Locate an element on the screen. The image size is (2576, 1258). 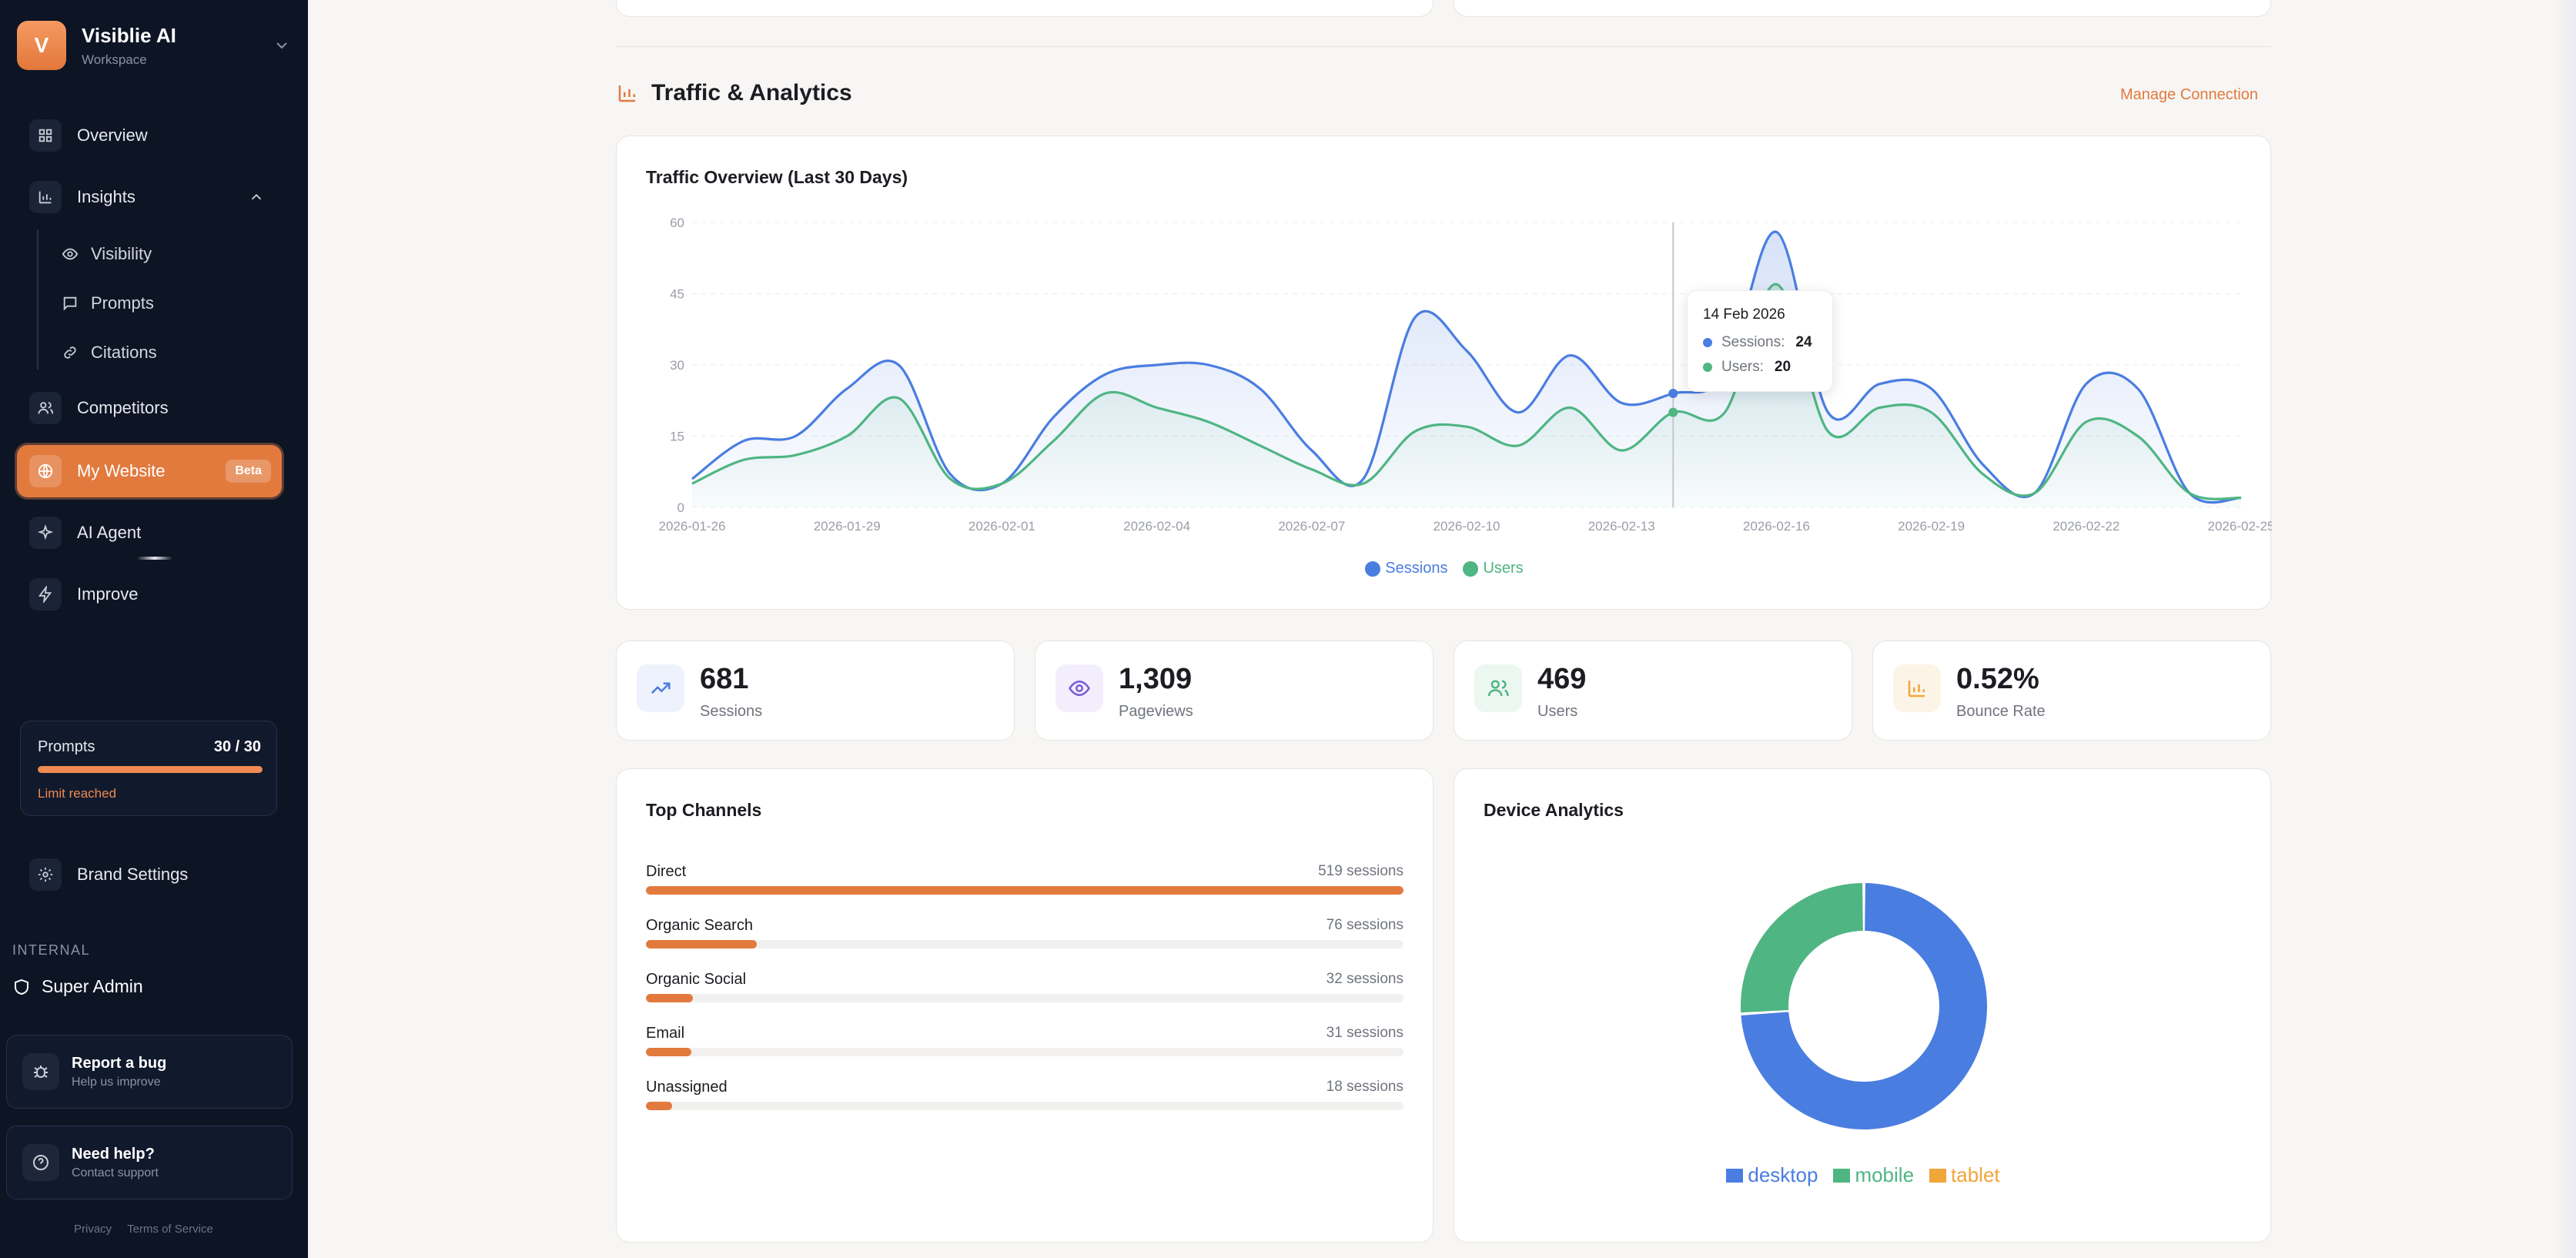
x-tick-label: 2026-02-10 is located at coordinates (1467, 526).